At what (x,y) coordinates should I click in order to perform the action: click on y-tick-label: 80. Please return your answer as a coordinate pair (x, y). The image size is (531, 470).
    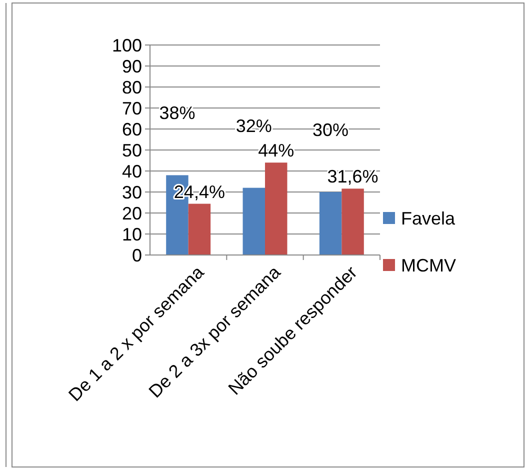
    Looking at the image, I should click on (132, 87).